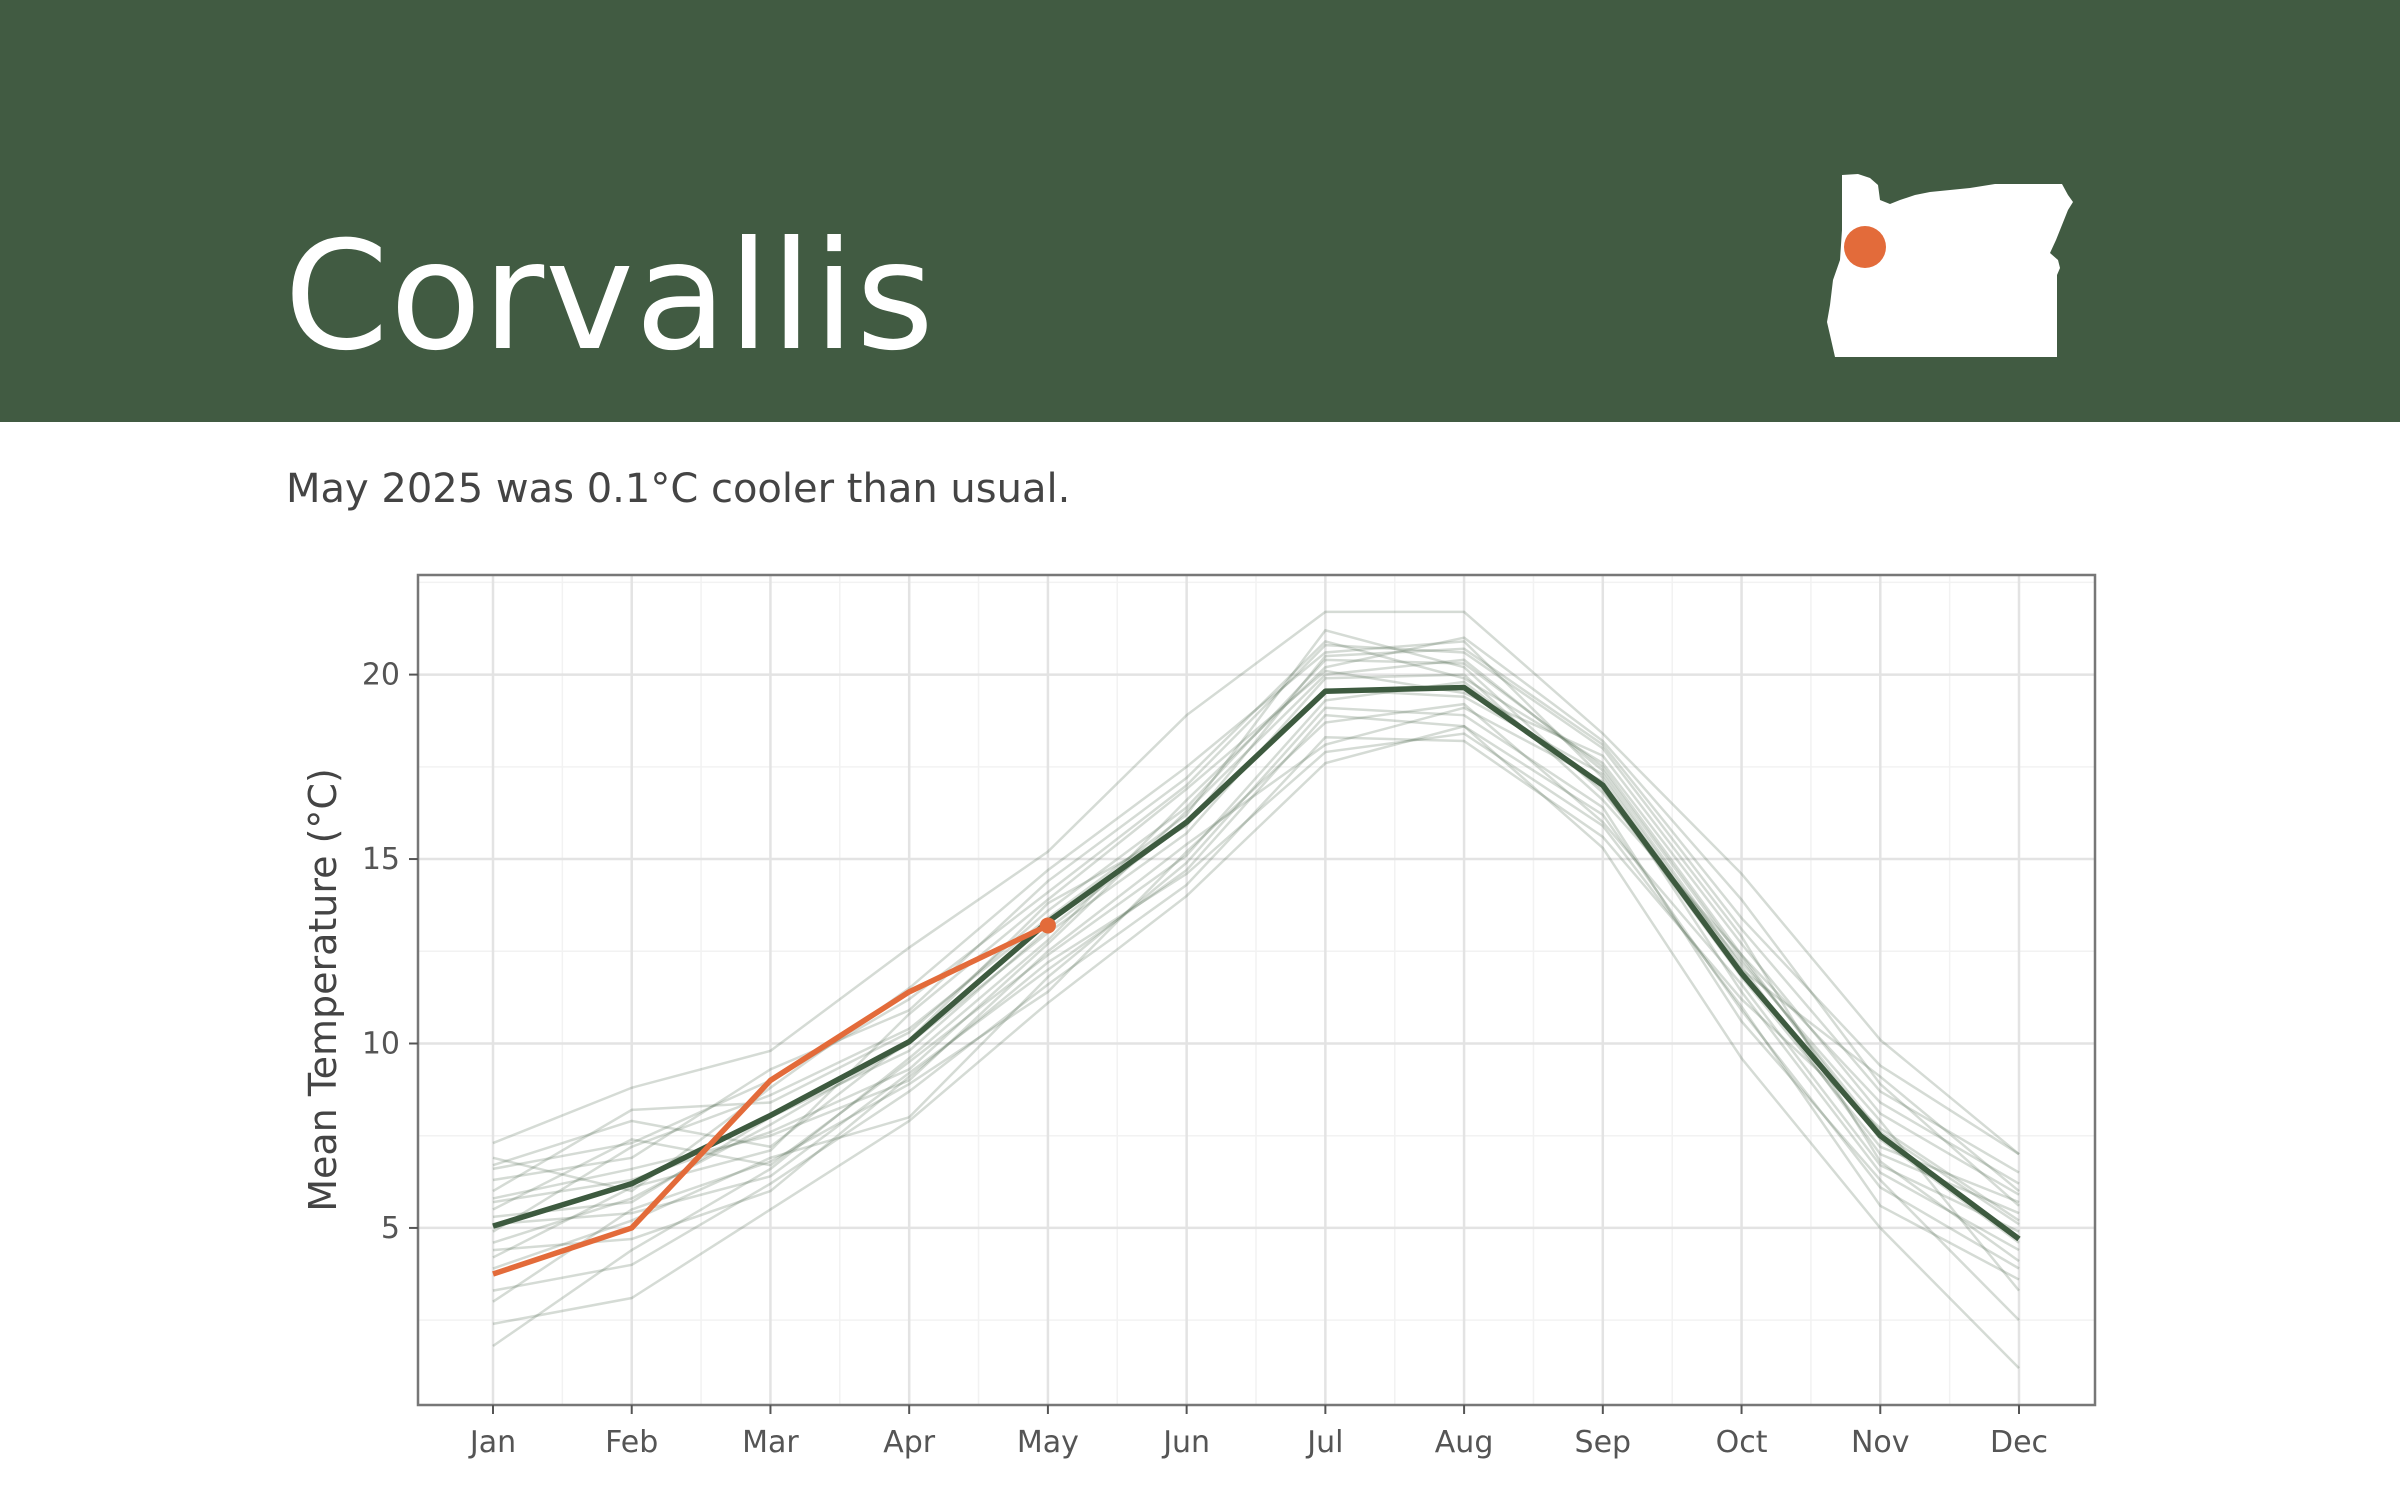 The image size is (2400, 1506). What do you see at coordinates (381, 675) in the screenshot?
I see `y-tick-label: 20` at bounding box center [381, 675].